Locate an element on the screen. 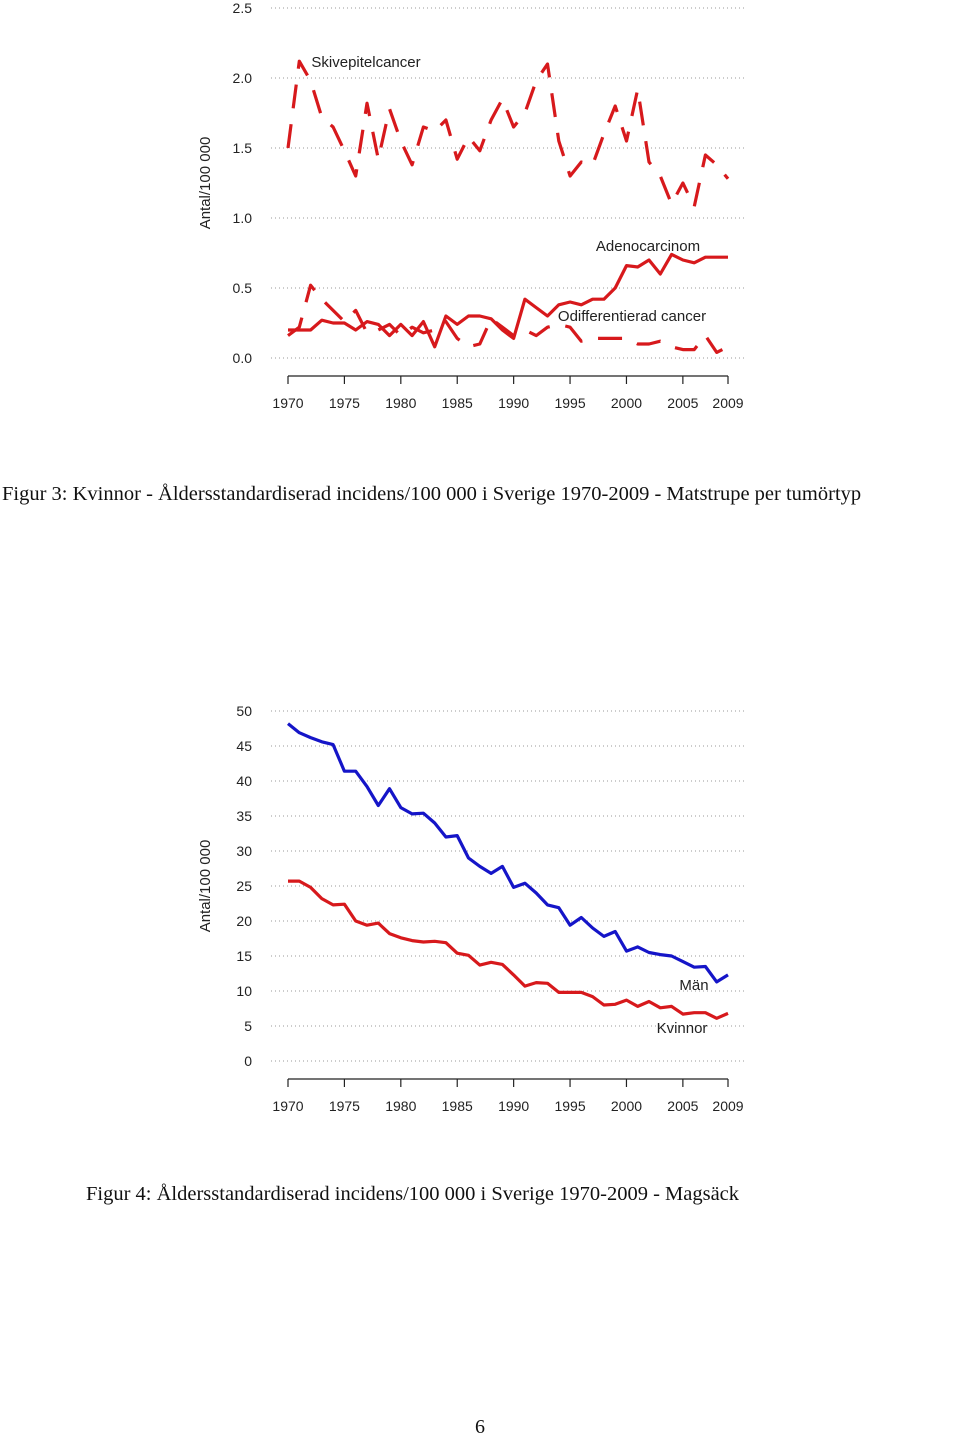 Image resolution: width=960 pixels, height=1439 pixels. series-annotation: Odifferentierad cancer is located at coordinates (632, 316).